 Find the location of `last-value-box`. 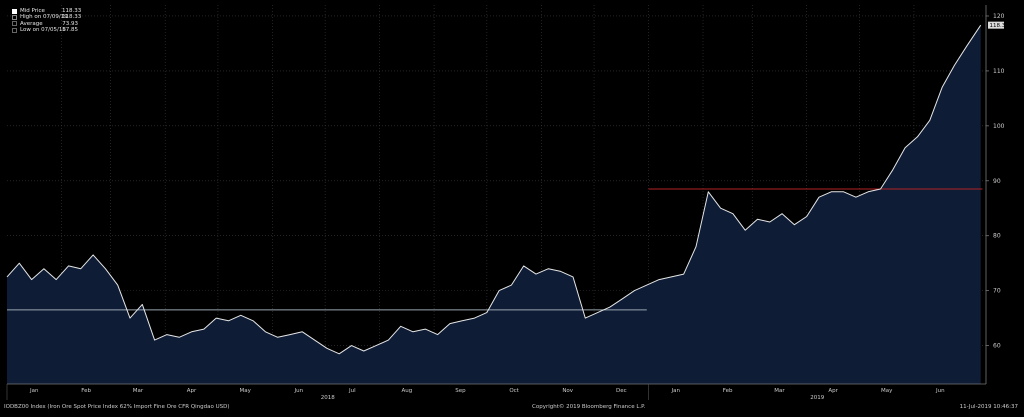

last-value-box is located at coordinates (996, 25).